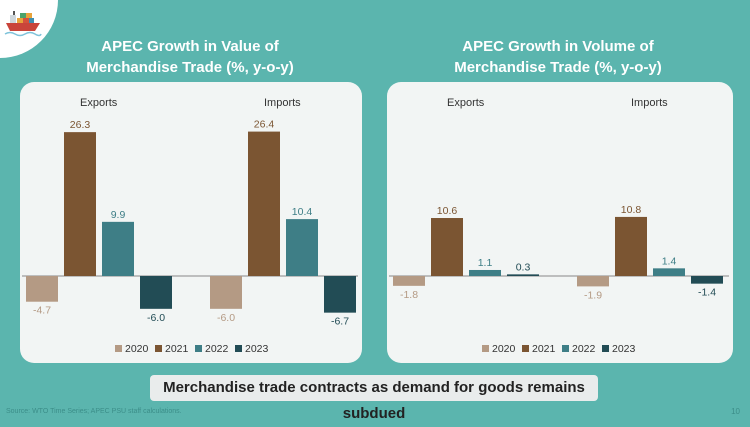 The width and height of the screenshot is (750, 427). I want to click on data-label-exports-2022: 1.1, so click(485, 263).